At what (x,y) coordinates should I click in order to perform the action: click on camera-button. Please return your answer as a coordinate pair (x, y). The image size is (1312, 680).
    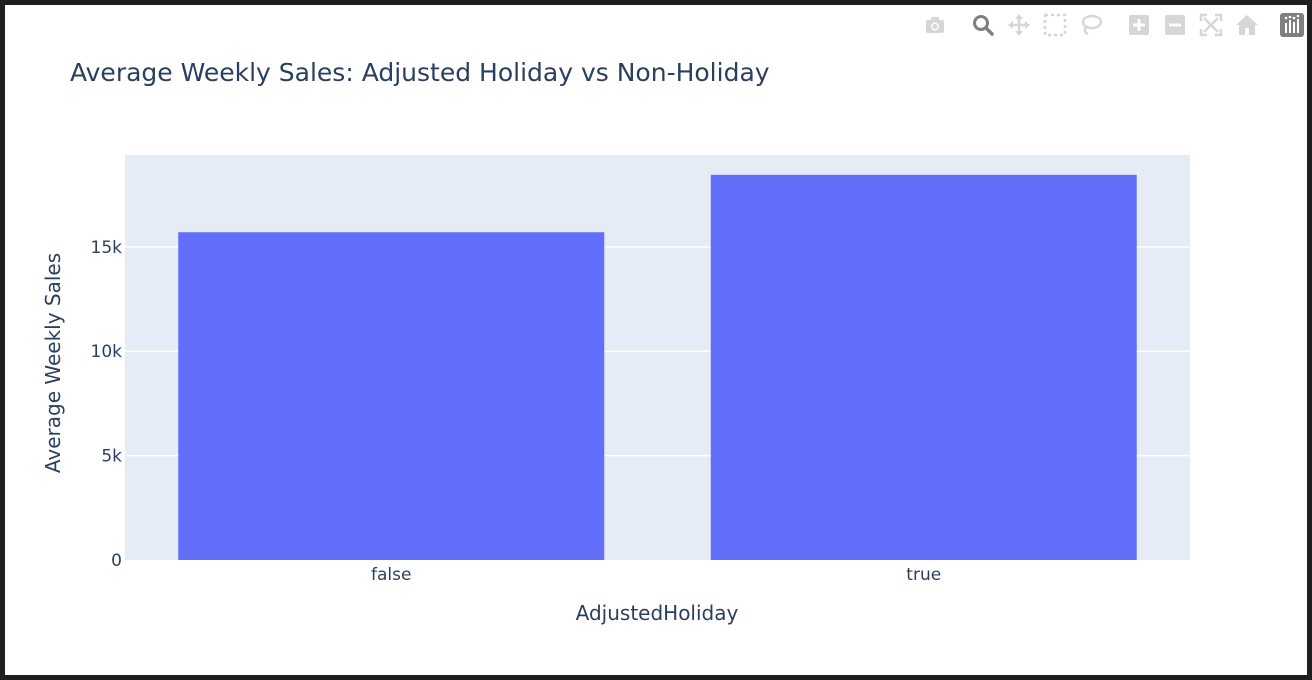
    Looking at the image, I should click on (935, 25).